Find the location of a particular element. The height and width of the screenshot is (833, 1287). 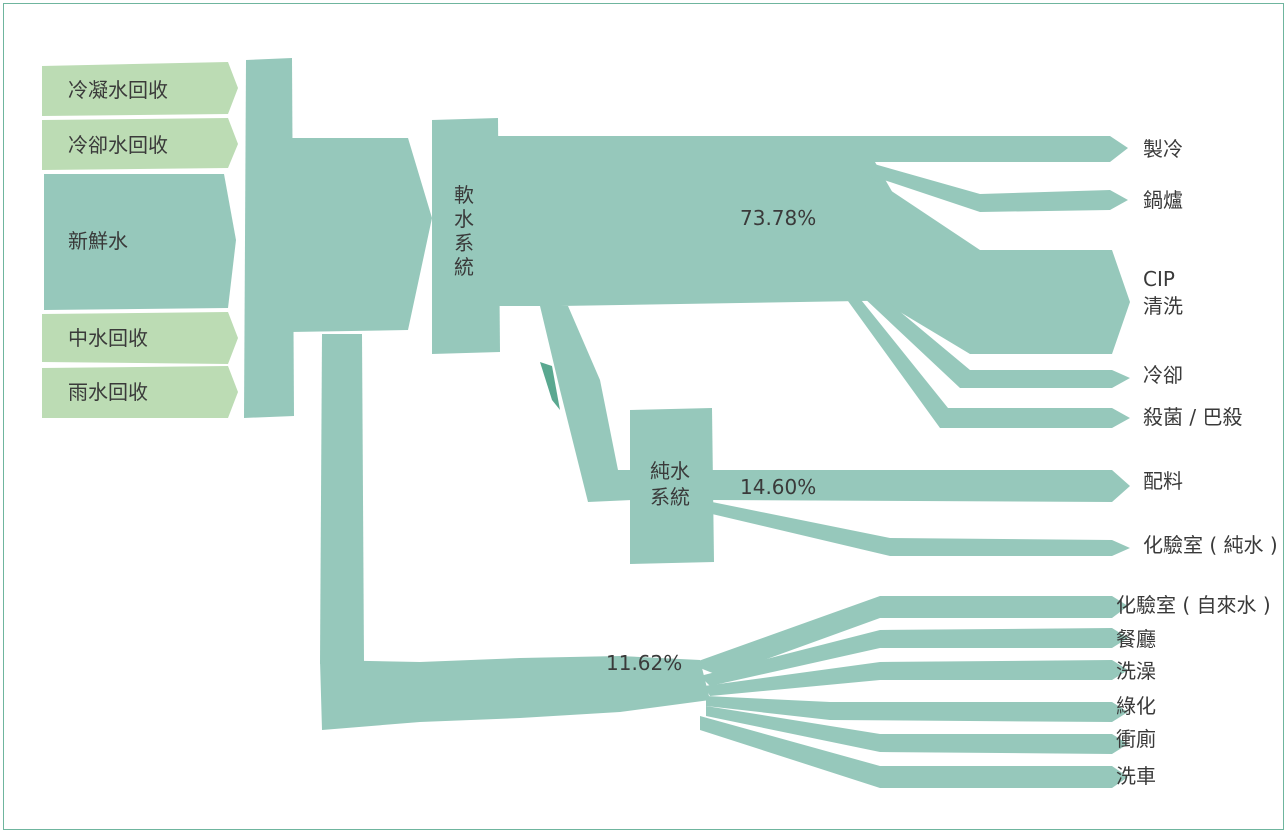

source-rain: 雨水回收 is located at coordinates (140, 392).